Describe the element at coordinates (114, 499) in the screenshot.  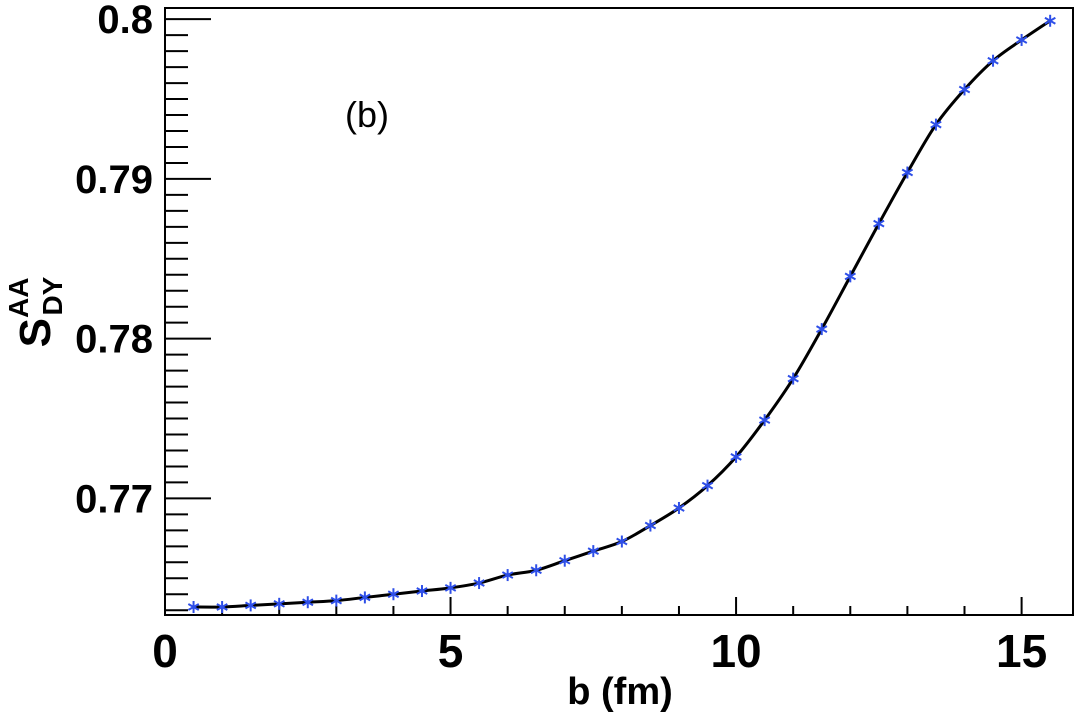
I see `y-tick-label: 0.77` at that location.